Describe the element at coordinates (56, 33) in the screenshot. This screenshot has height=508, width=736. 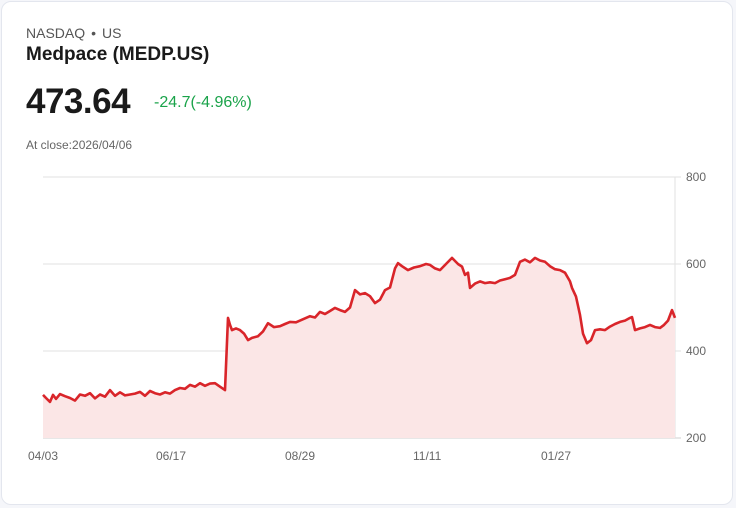
I see `exchange-name: NASDAQ` at that location.